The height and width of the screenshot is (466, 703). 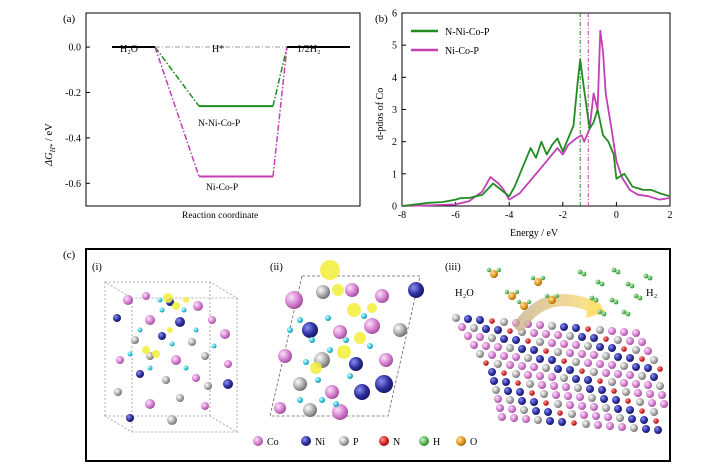 What do you see at coordinates (652, 293) in the screenshot?
I see `product-label-h2: H₂` at bounding box center [652, 293].